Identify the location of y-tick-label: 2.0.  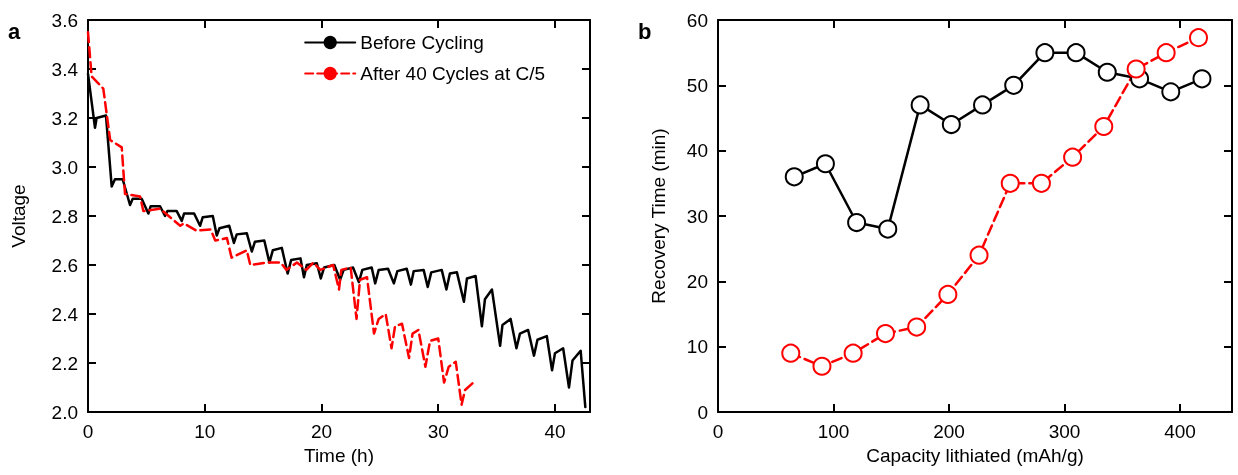
(64, 412).